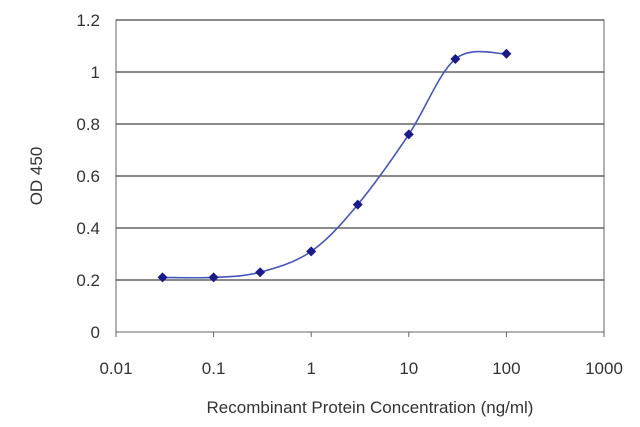 The image size is (640, 427). I want to click on y-tick-labels: 0 0.2 0.4 0.6 0.8 1 1.2, so click(88, 176).